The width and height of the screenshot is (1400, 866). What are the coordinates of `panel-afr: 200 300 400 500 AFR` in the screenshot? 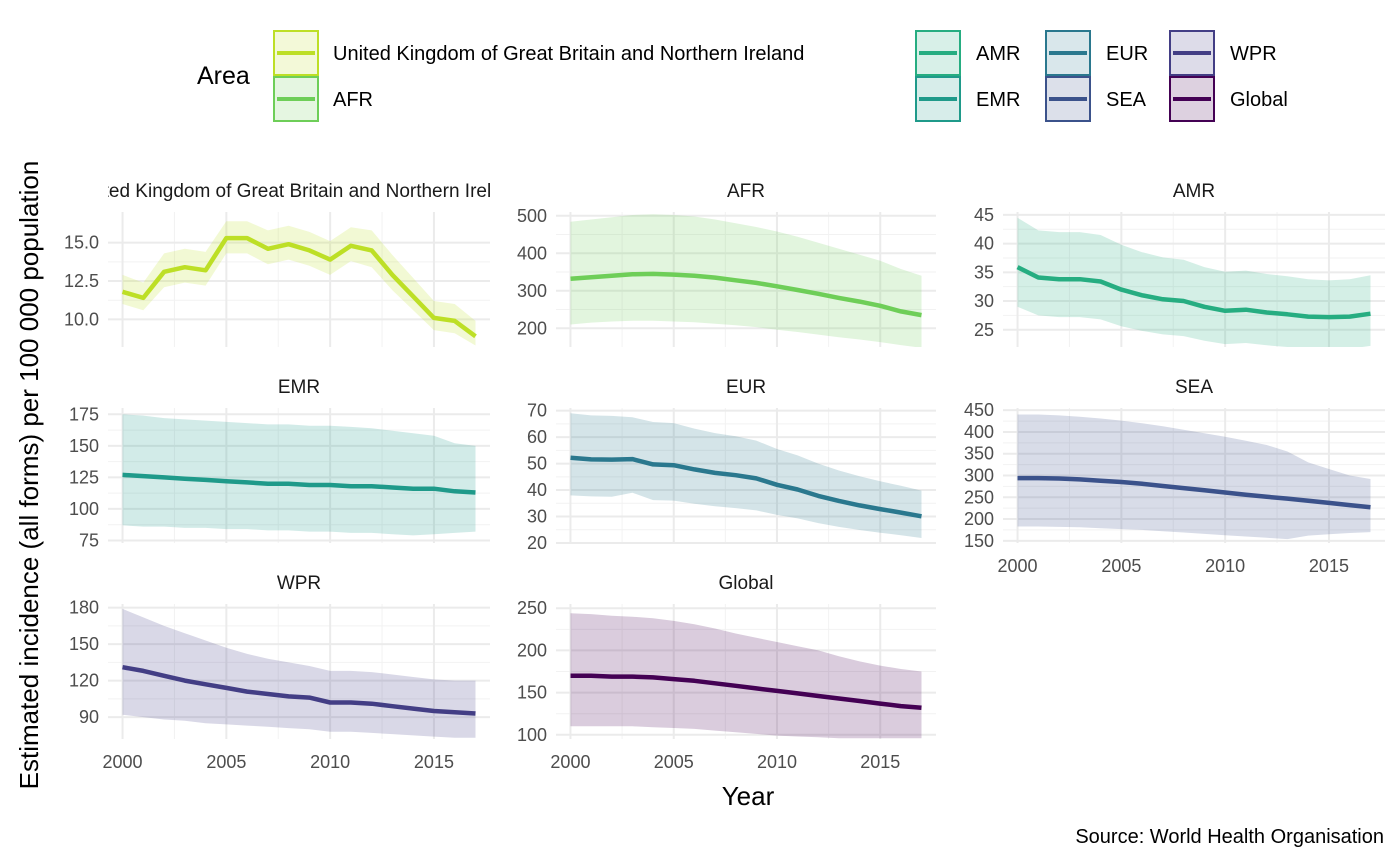 It's located at (726, 264).